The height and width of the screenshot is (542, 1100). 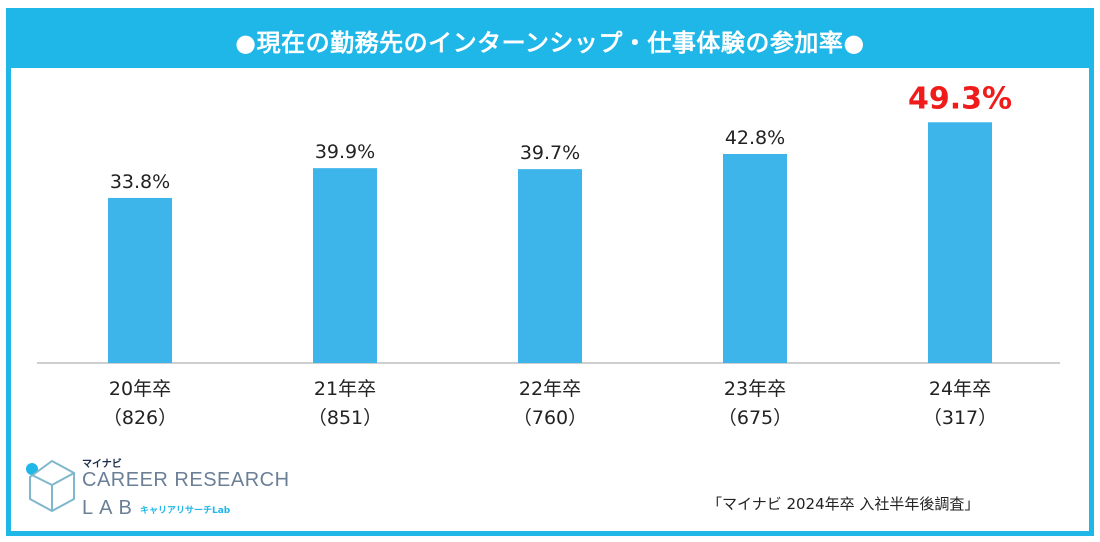 What do you see at coordinates (755, 138) in the screenshot?
I see `bar-value-label-3: 42.8%` at bounding box center [755, 138].